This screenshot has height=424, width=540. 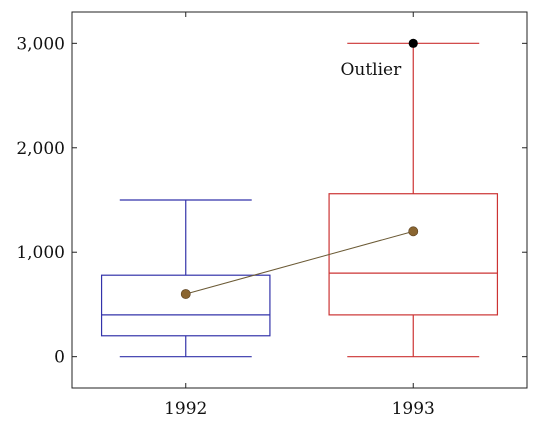 I want to click on y-tick-label: 0, so click(x=59, y=358).